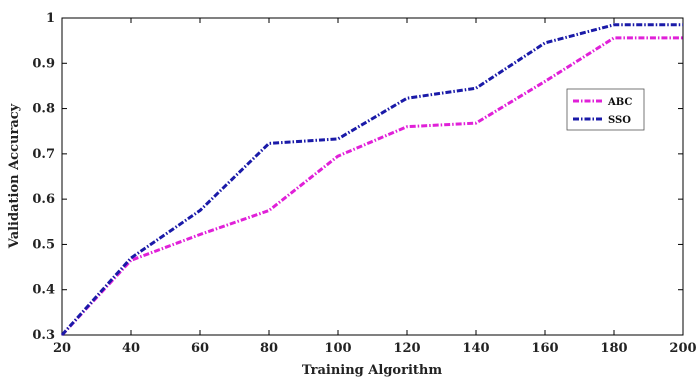  I want to click on x-tick-label: 160, so click(544, 348).